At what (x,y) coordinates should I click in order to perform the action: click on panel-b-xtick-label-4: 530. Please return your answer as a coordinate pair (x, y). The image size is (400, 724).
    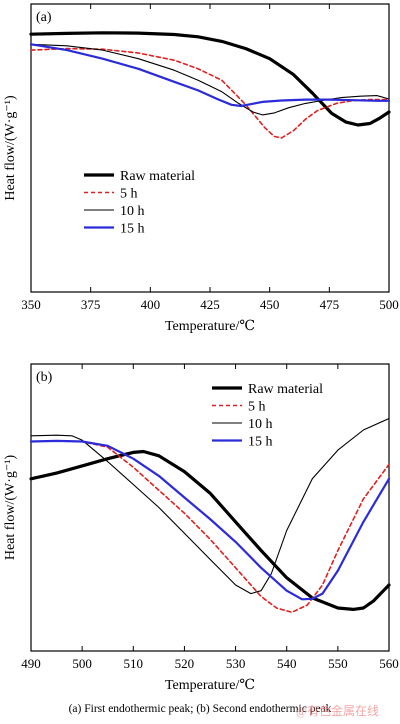
    Looking at the image, I should click on (236, 663).